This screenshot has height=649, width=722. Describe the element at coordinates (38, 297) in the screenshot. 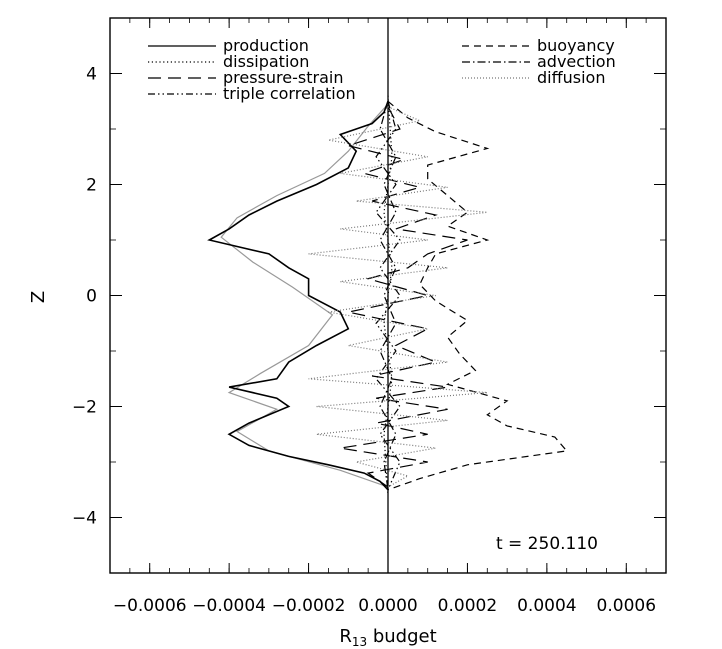

I see `y-axis-label: Z` at that location.